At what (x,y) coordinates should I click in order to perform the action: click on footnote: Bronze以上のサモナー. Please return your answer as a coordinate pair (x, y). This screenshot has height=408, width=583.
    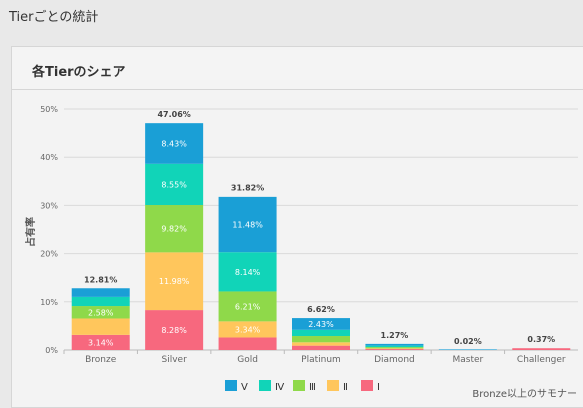
    Looking at the image, I should click on (524, 394).